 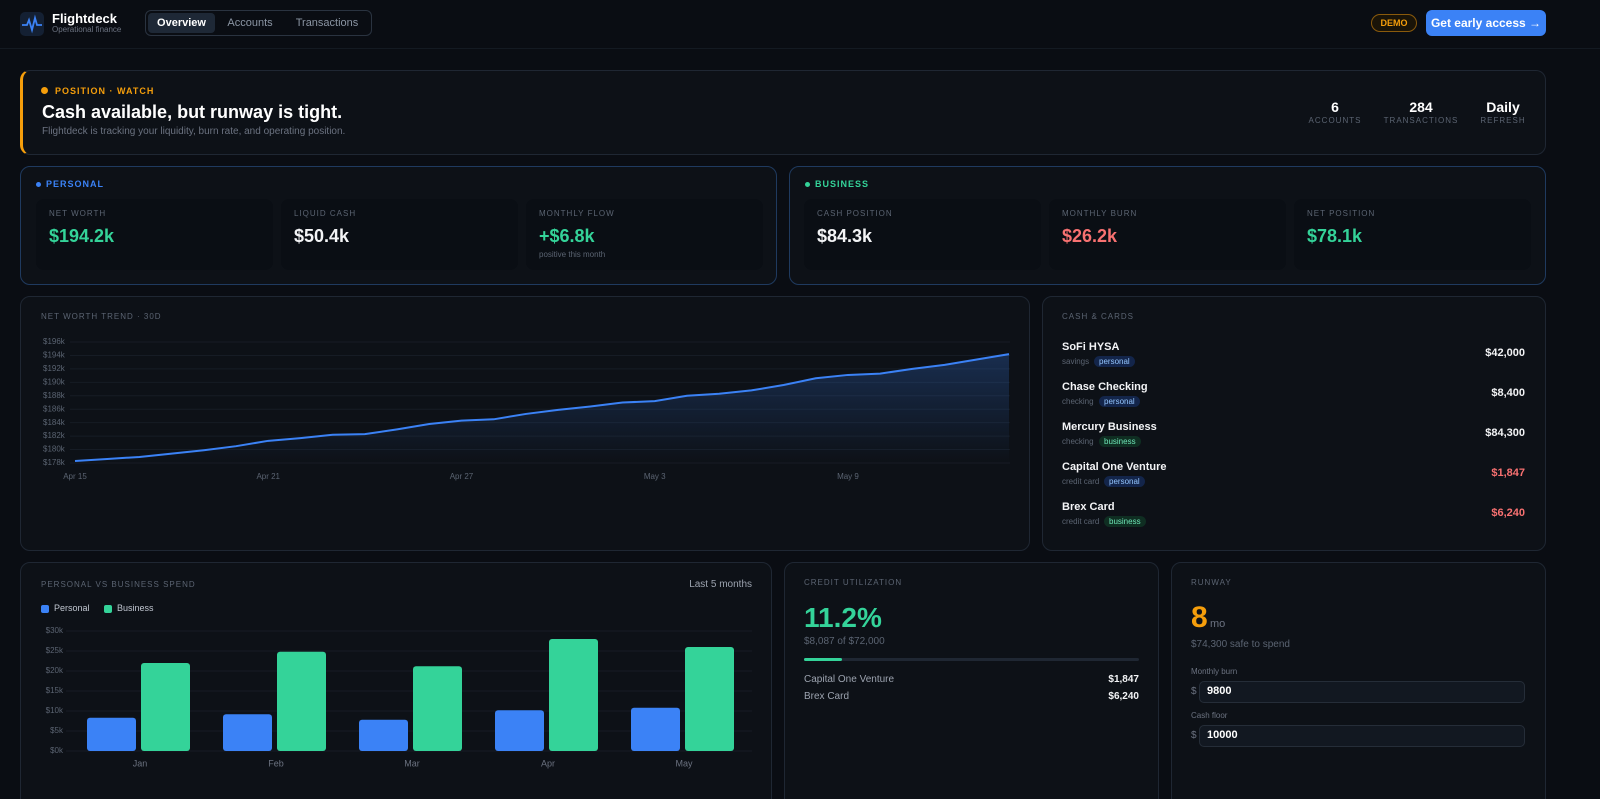 What do you see at coordinates (1199, 617) in the screenshot?
I see `runway-months: 8` at bounding box center [1199, 617].